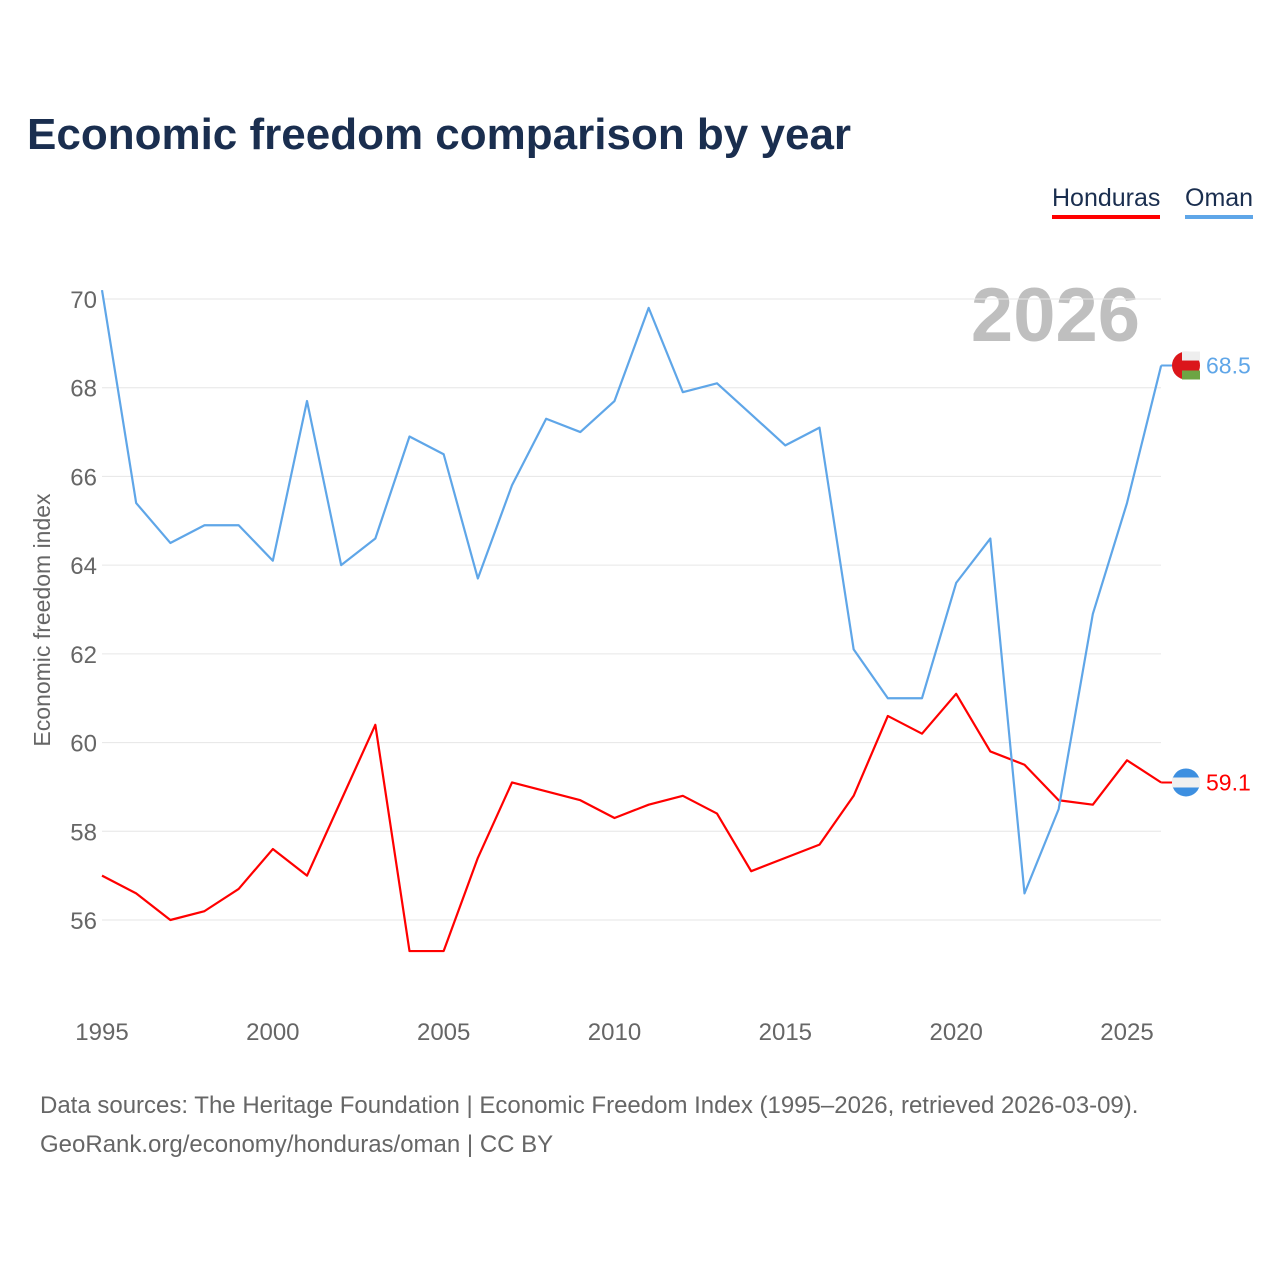  Describe the element at coordinates (1228, 782) in the screenshot. I see `end-value-label-honduras: 59.1` at that location.